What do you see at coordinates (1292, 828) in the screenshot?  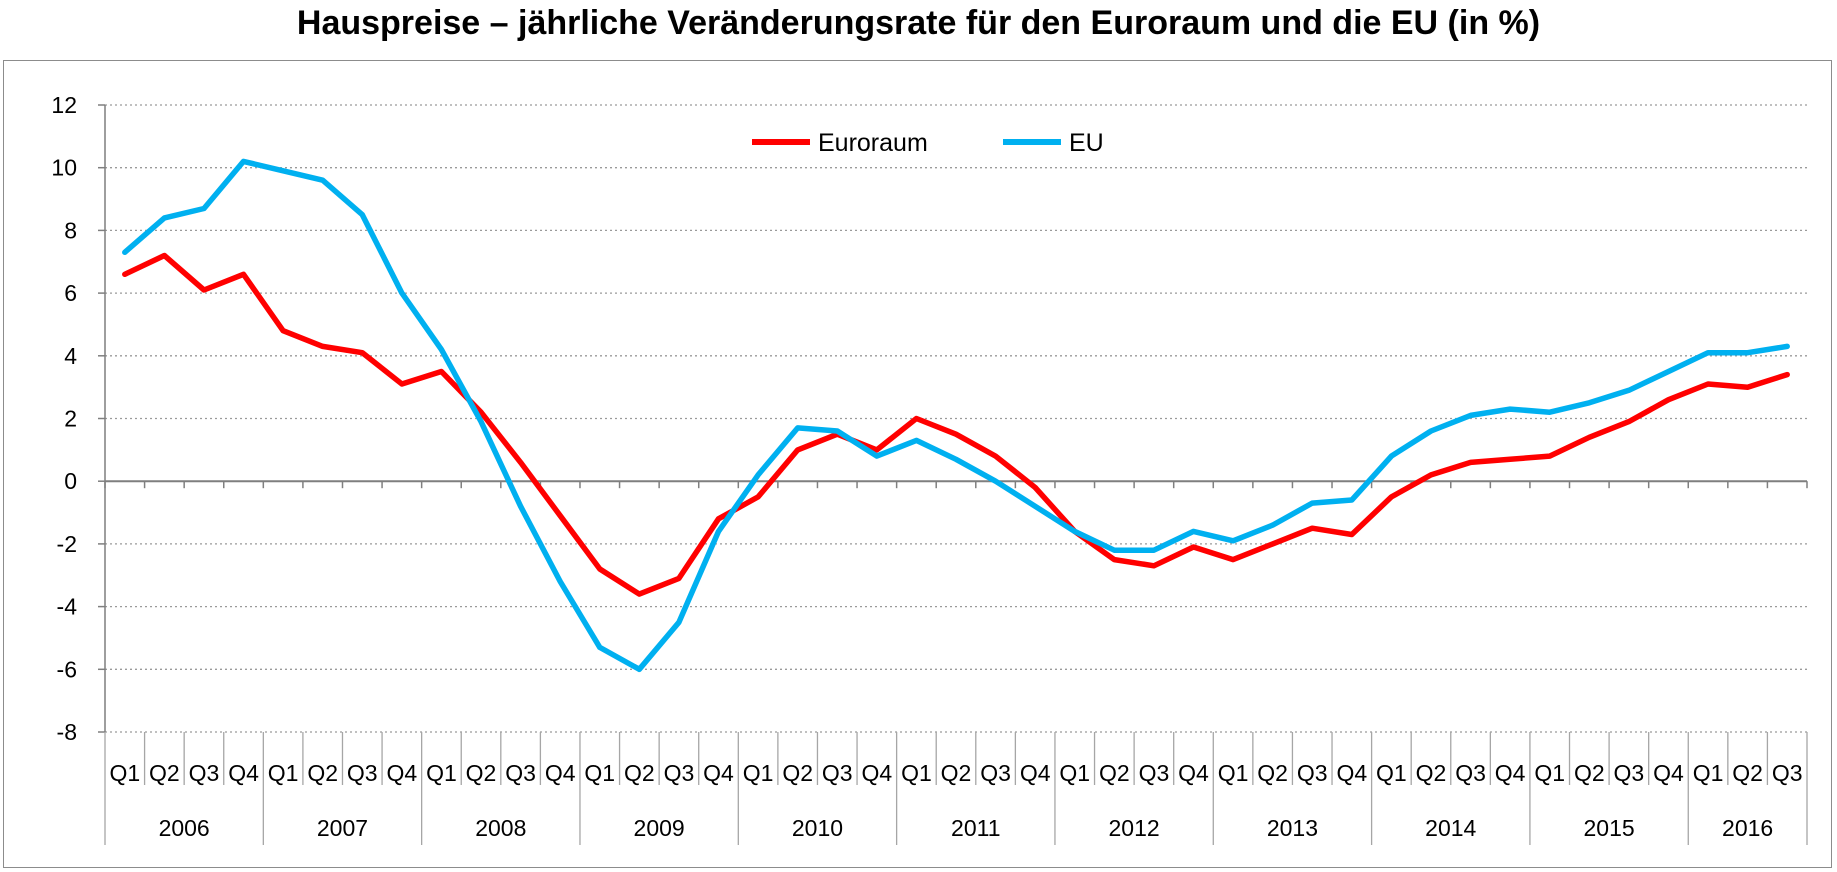 I see `x-tick-label-year: 2013` at bounding box center [1292, 828].